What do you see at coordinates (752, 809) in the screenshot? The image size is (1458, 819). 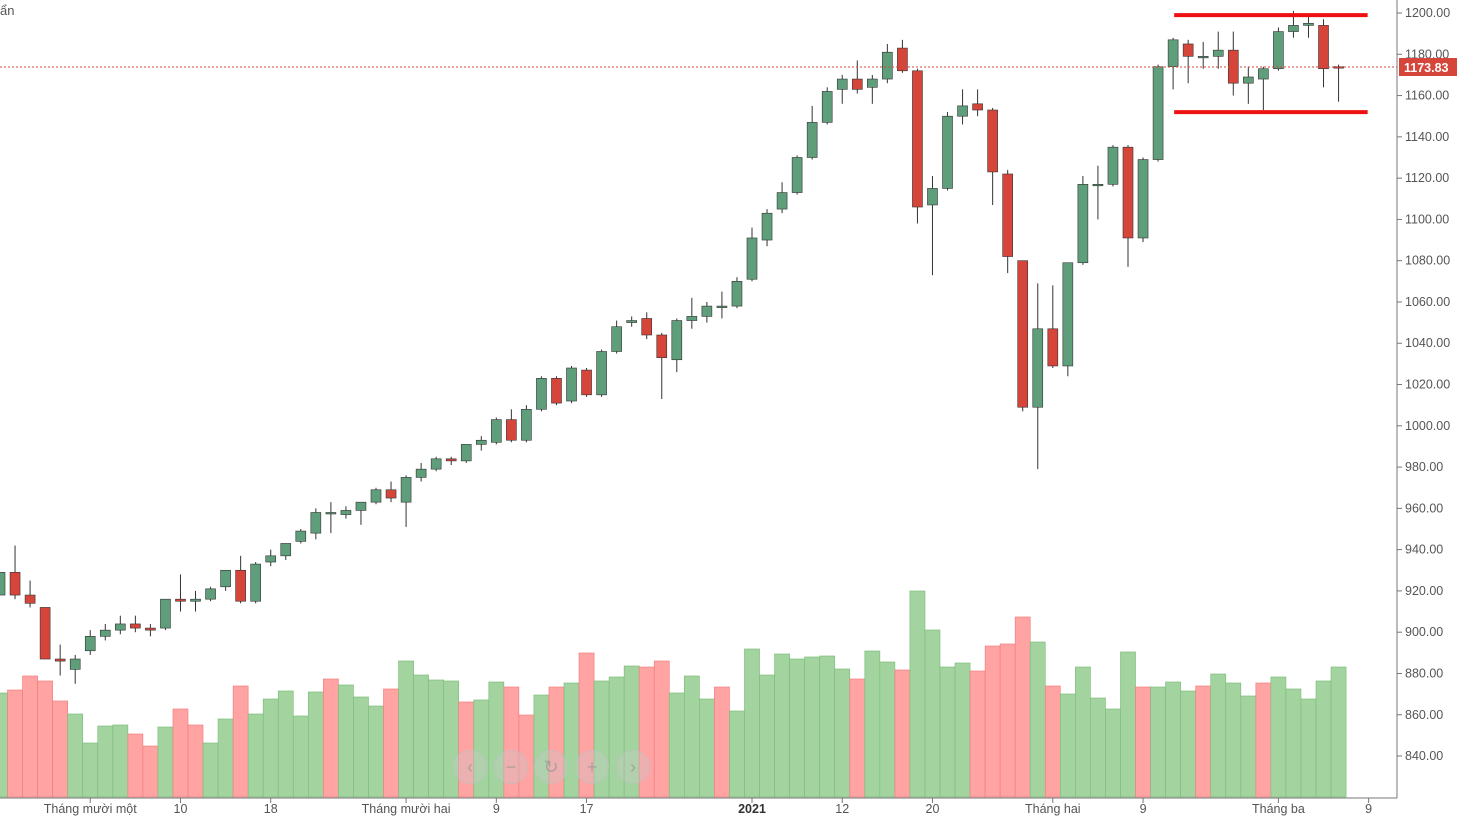 I see `x-tick-label: 2021` at bounding box center [752, 809].